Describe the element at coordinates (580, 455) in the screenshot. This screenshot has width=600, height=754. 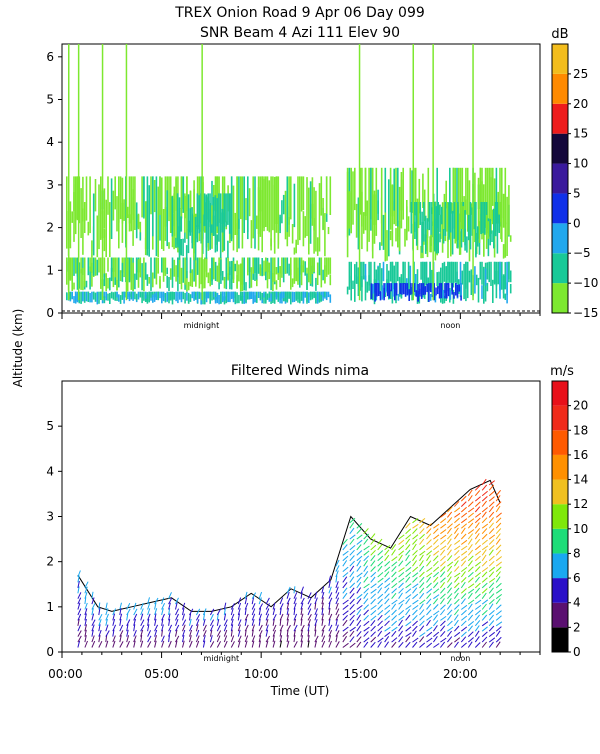
I see `colorbar-tick-label: 16` at that location.